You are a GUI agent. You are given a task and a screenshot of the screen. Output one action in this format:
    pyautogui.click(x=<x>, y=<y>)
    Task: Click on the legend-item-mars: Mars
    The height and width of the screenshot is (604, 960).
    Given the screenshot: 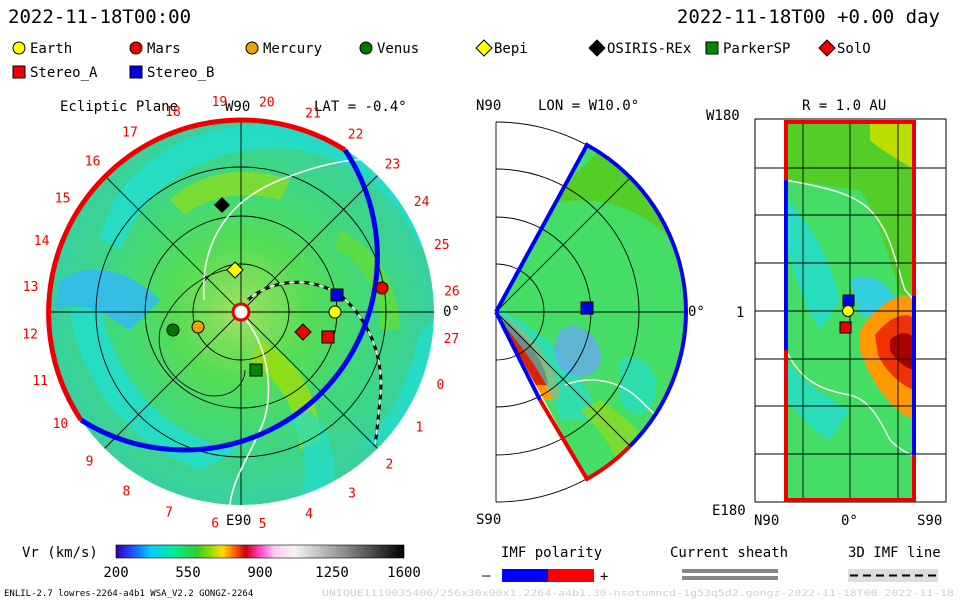 What is the action you would take?
    pyautogui.click(x=155, y=49)
    